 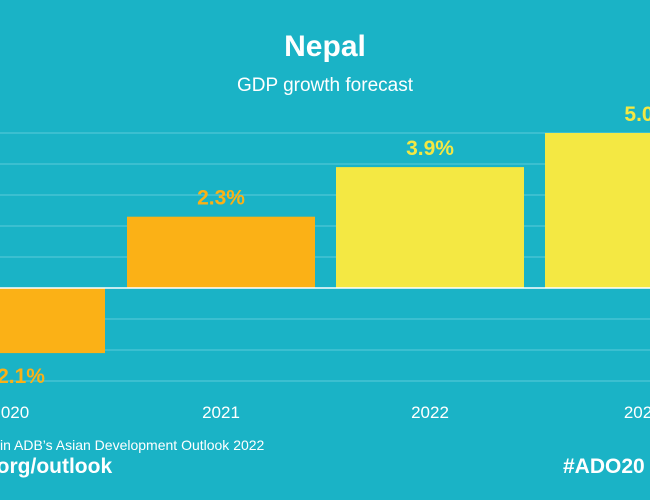 I want to click on bar-2023, so click(x=597, y=210).